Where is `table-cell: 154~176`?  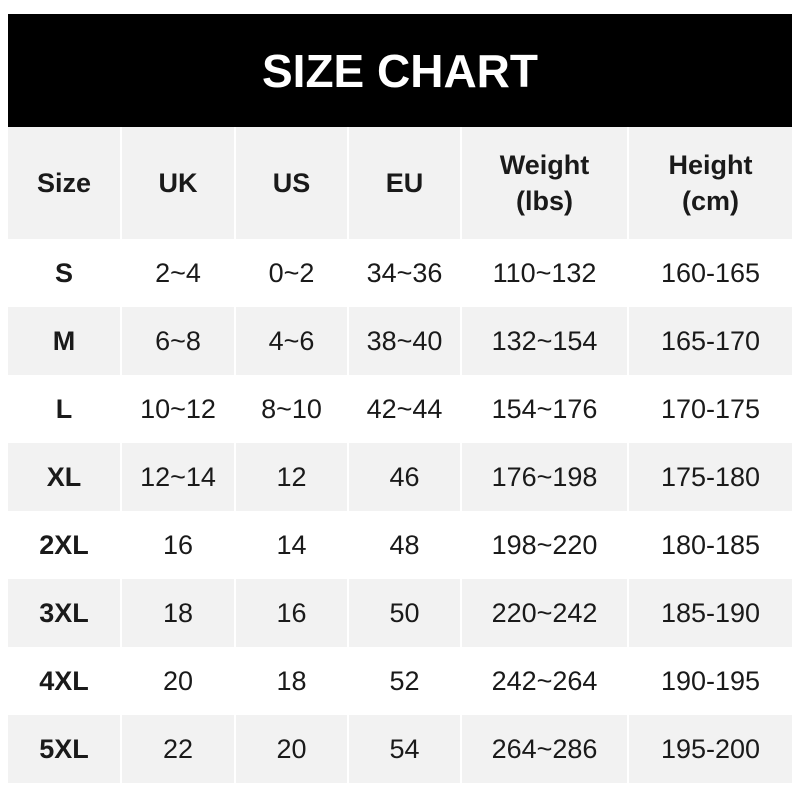
table-cell: 154~176 is located at coordinates (544, 409).